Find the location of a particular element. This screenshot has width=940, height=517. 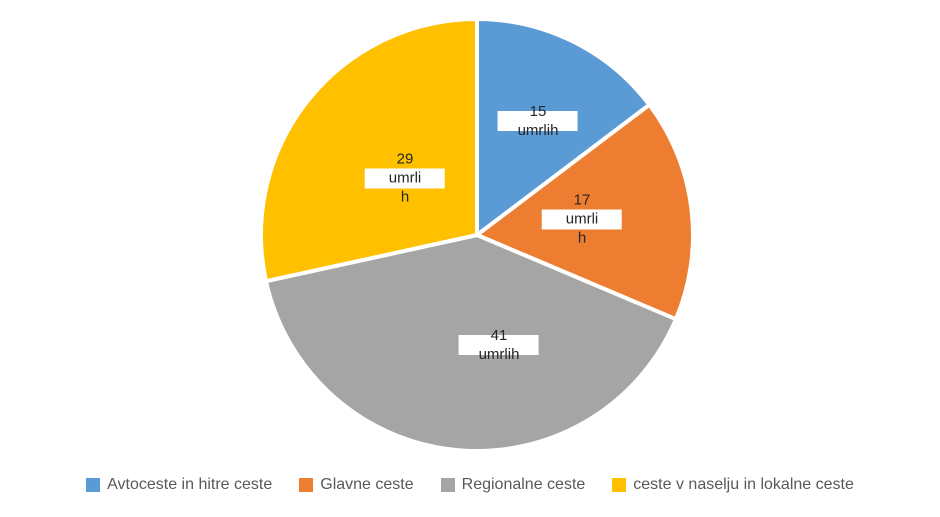

legend-item-label: ceste v naselju in lokalne ceste is located at coordinates (743, 484).